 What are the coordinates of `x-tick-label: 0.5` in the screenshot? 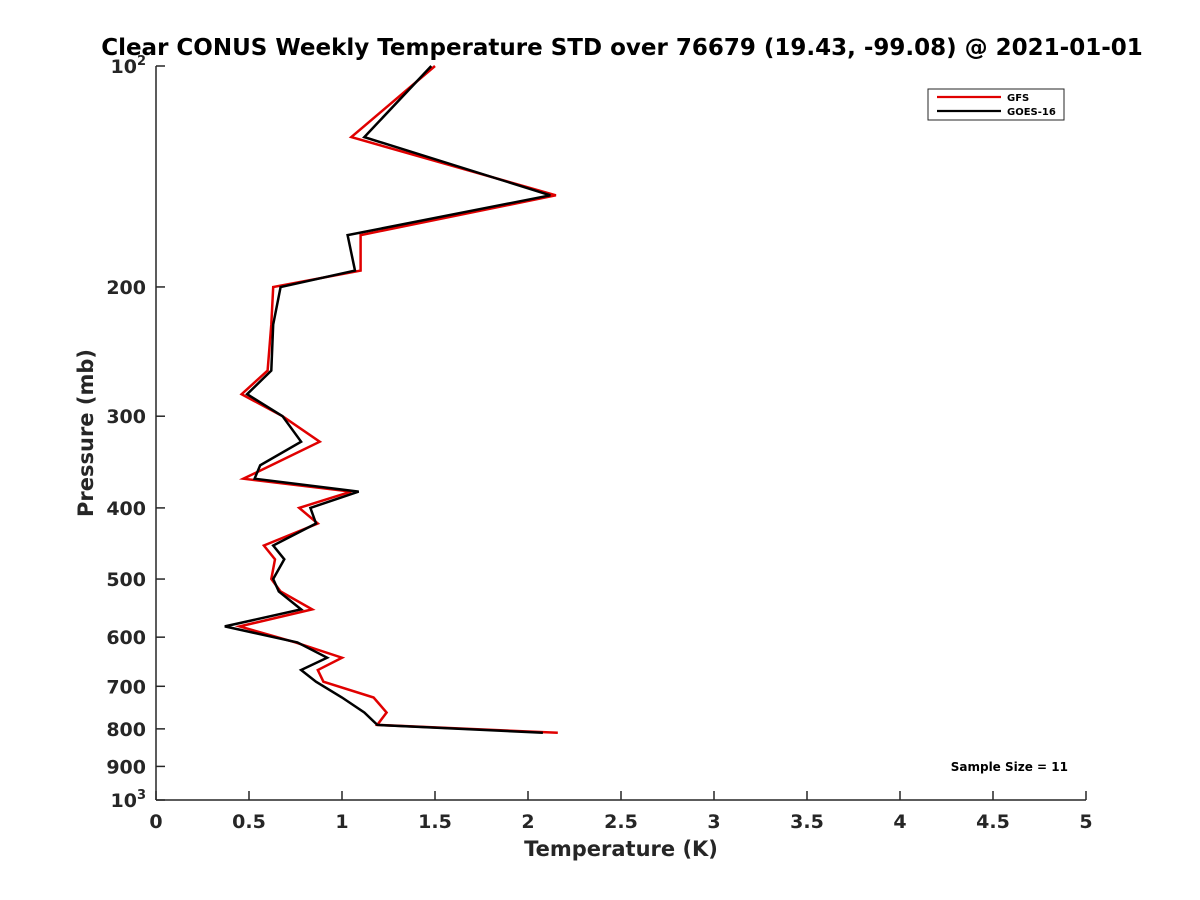 It's located at (249, 822).